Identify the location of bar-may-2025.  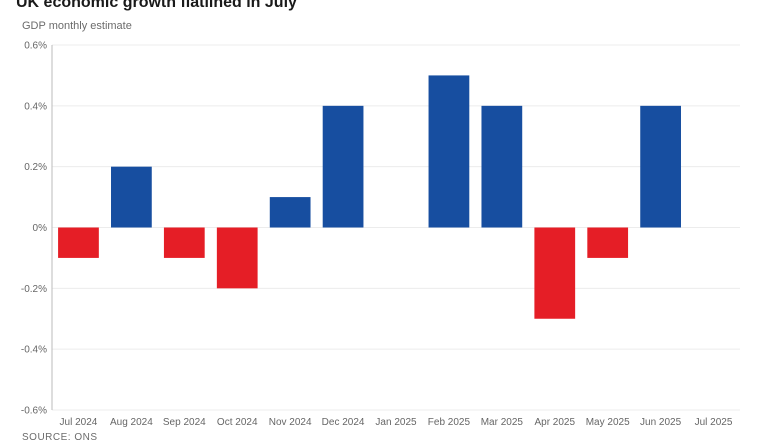
(608, 242).